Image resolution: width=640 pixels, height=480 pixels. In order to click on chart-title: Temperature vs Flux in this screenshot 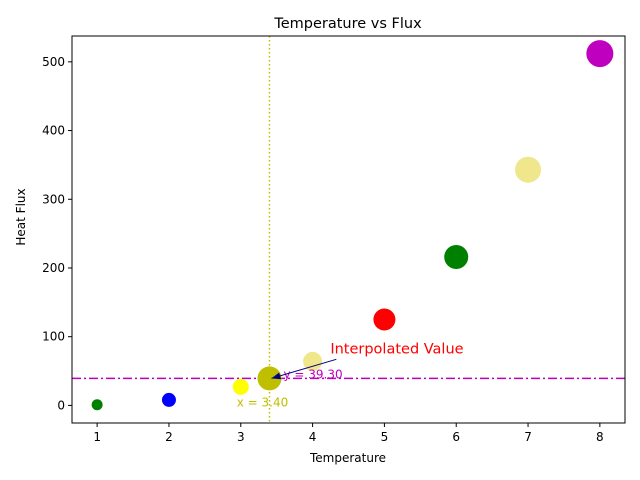, I will do `click(347, 24)`.